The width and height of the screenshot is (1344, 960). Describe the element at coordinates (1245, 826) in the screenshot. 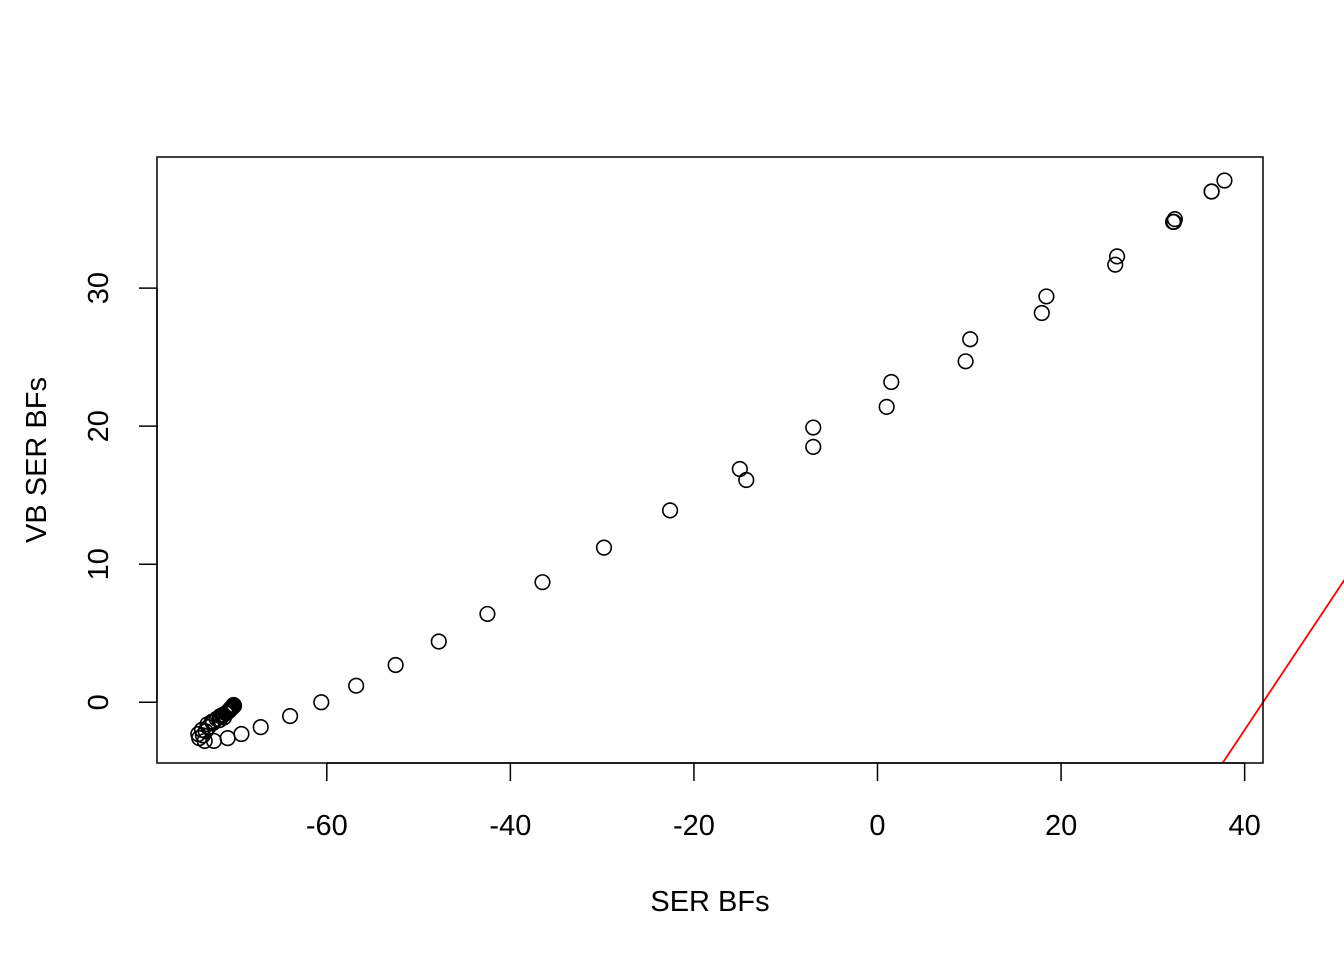

I see `x-tick-label: 40` at that location.